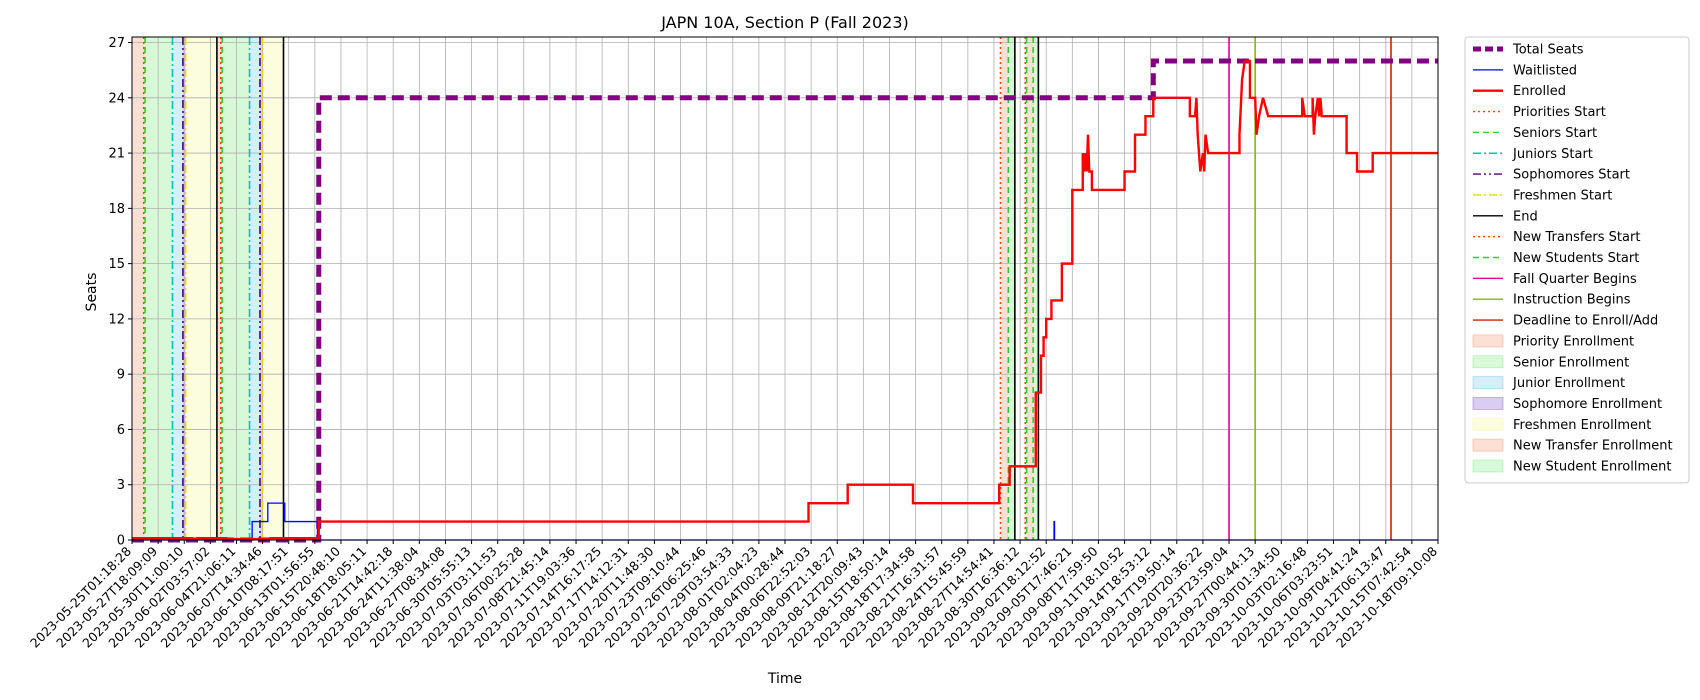  Describe the element at coordinates (1571, 362) in the screenshot. I see `legend-label: Senior Enrollment` at that location.